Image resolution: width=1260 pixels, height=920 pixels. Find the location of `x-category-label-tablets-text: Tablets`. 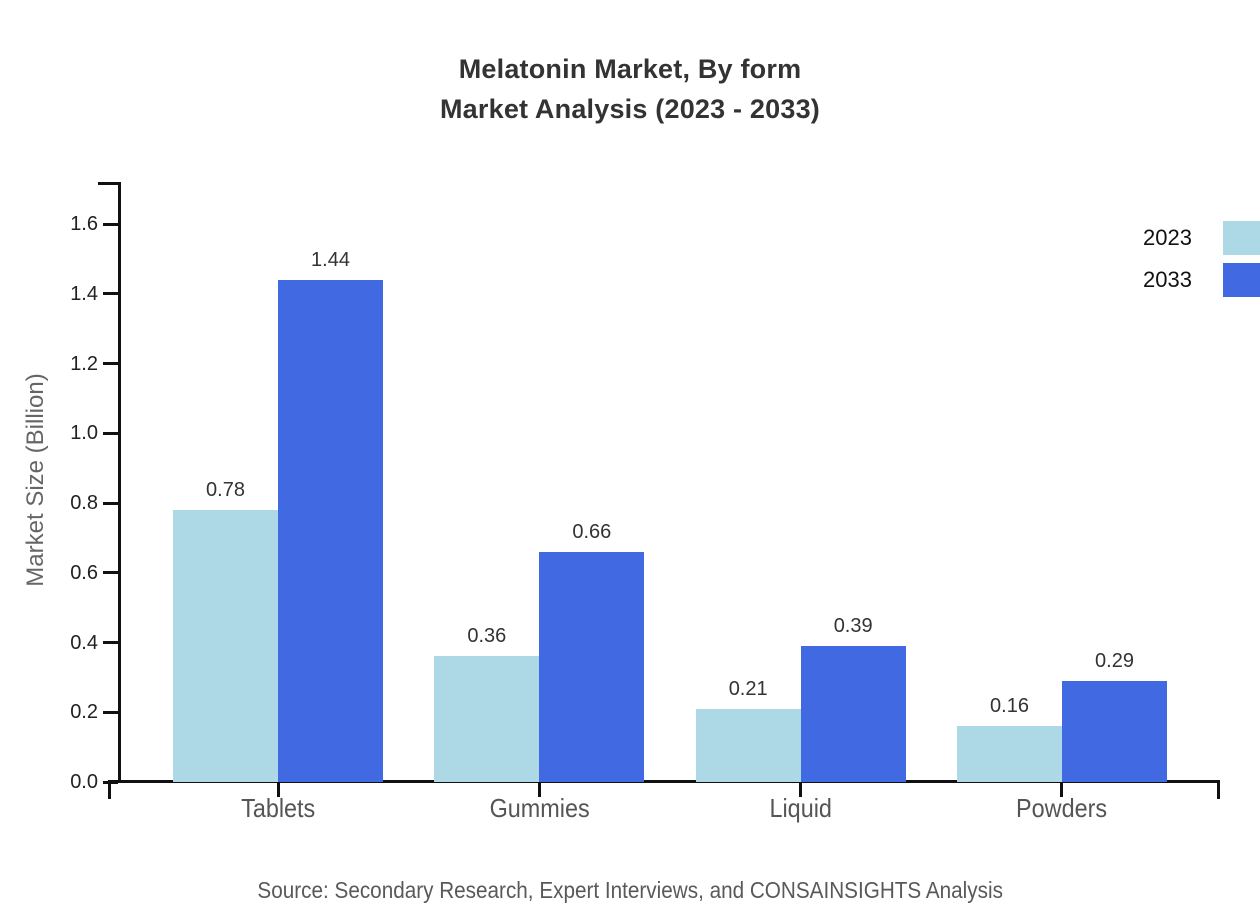

x-category-label-tablets-text: Tablets is located at coordinates (278, 808).